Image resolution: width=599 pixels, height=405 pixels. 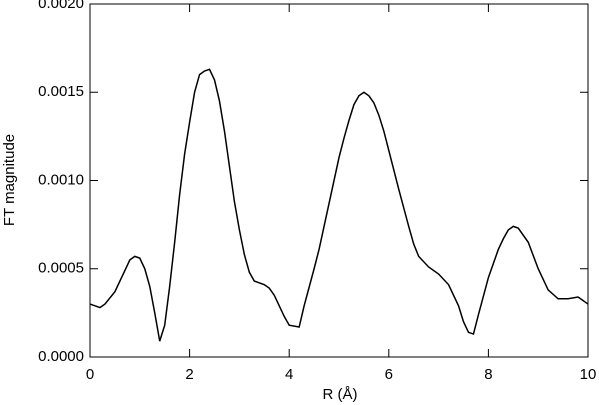 What do you see at coordinates (61, 356) in the screenshot?
I see `y-tick-label: 0.0000` at bounding box center [61, 356].